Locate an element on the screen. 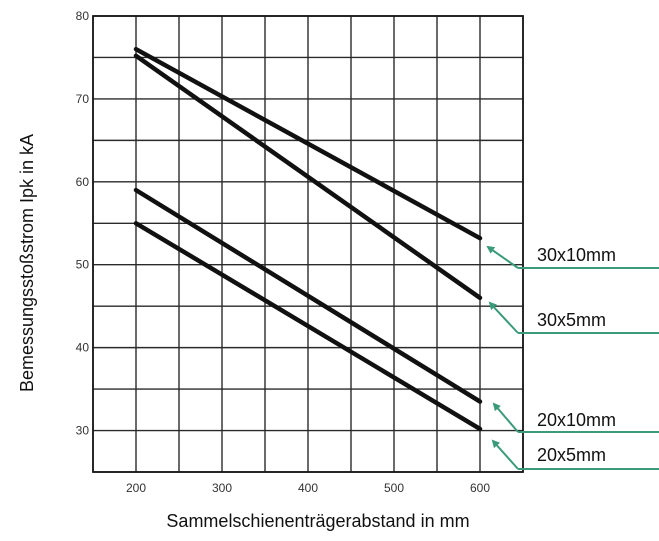 Image resolution: width=659 pixels, height=541 pixels. y-tick-label: 60 is located at coordinates (83, 182).